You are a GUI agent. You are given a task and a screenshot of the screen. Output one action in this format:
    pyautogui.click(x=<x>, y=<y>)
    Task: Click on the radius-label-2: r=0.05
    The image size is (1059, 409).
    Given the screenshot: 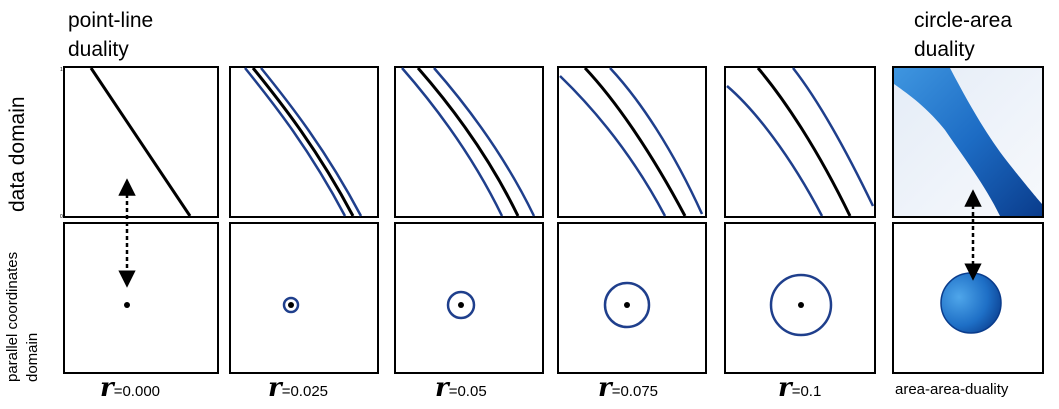 What is the action you would take?
    pyautogui.click(x=461, y=388)
    